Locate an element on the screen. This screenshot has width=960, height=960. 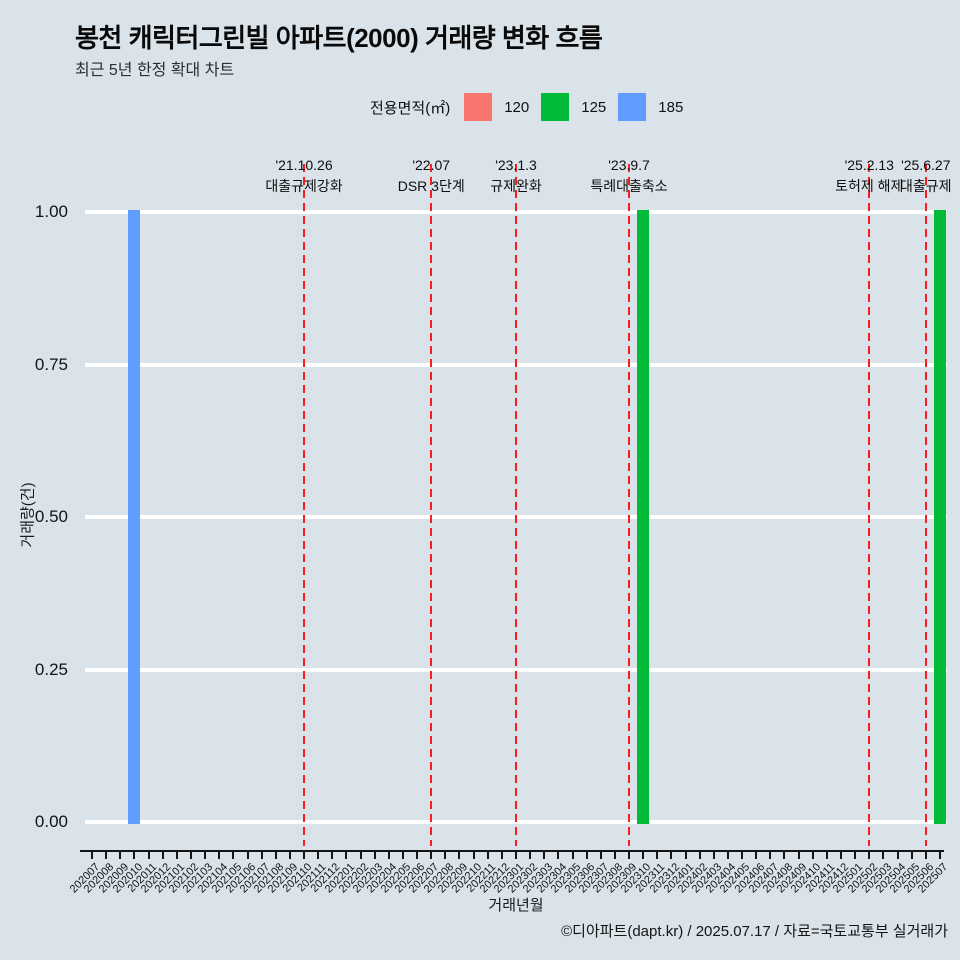
event-label: 토허제 해제 is located at coordinates (869, 186).